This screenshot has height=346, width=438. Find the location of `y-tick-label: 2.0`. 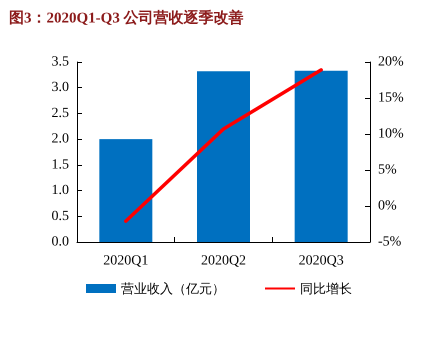

y-tick-label: 2.0 is located at coordinates (60, 139).